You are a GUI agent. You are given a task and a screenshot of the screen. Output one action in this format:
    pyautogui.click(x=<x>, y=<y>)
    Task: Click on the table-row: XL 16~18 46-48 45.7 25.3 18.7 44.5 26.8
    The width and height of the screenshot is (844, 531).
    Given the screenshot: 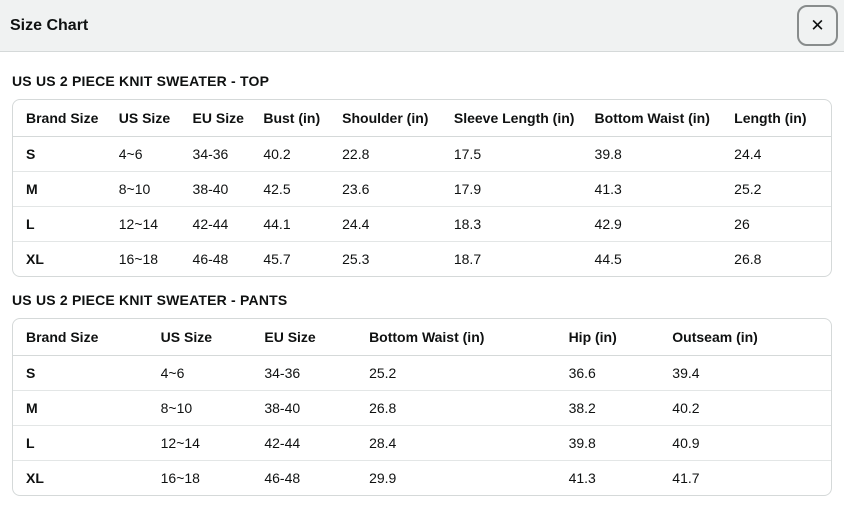 What is the action you would take?
    pyautogui.click(x=422, y=259)
    